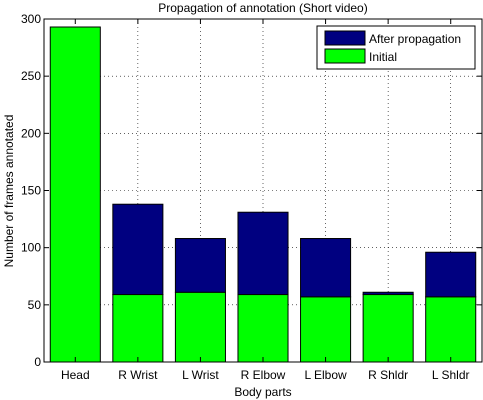 The width and height of the screenshot is (483, 400). I want to click on y-tick-label: 300, so click(31, 19).